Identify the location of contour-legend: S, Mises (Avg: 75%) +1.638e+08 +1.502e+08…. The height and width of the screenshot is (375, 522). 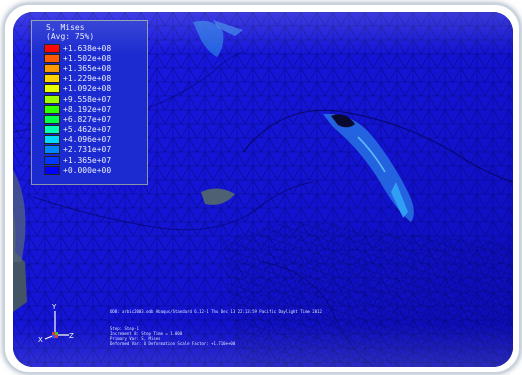
(89, 102).